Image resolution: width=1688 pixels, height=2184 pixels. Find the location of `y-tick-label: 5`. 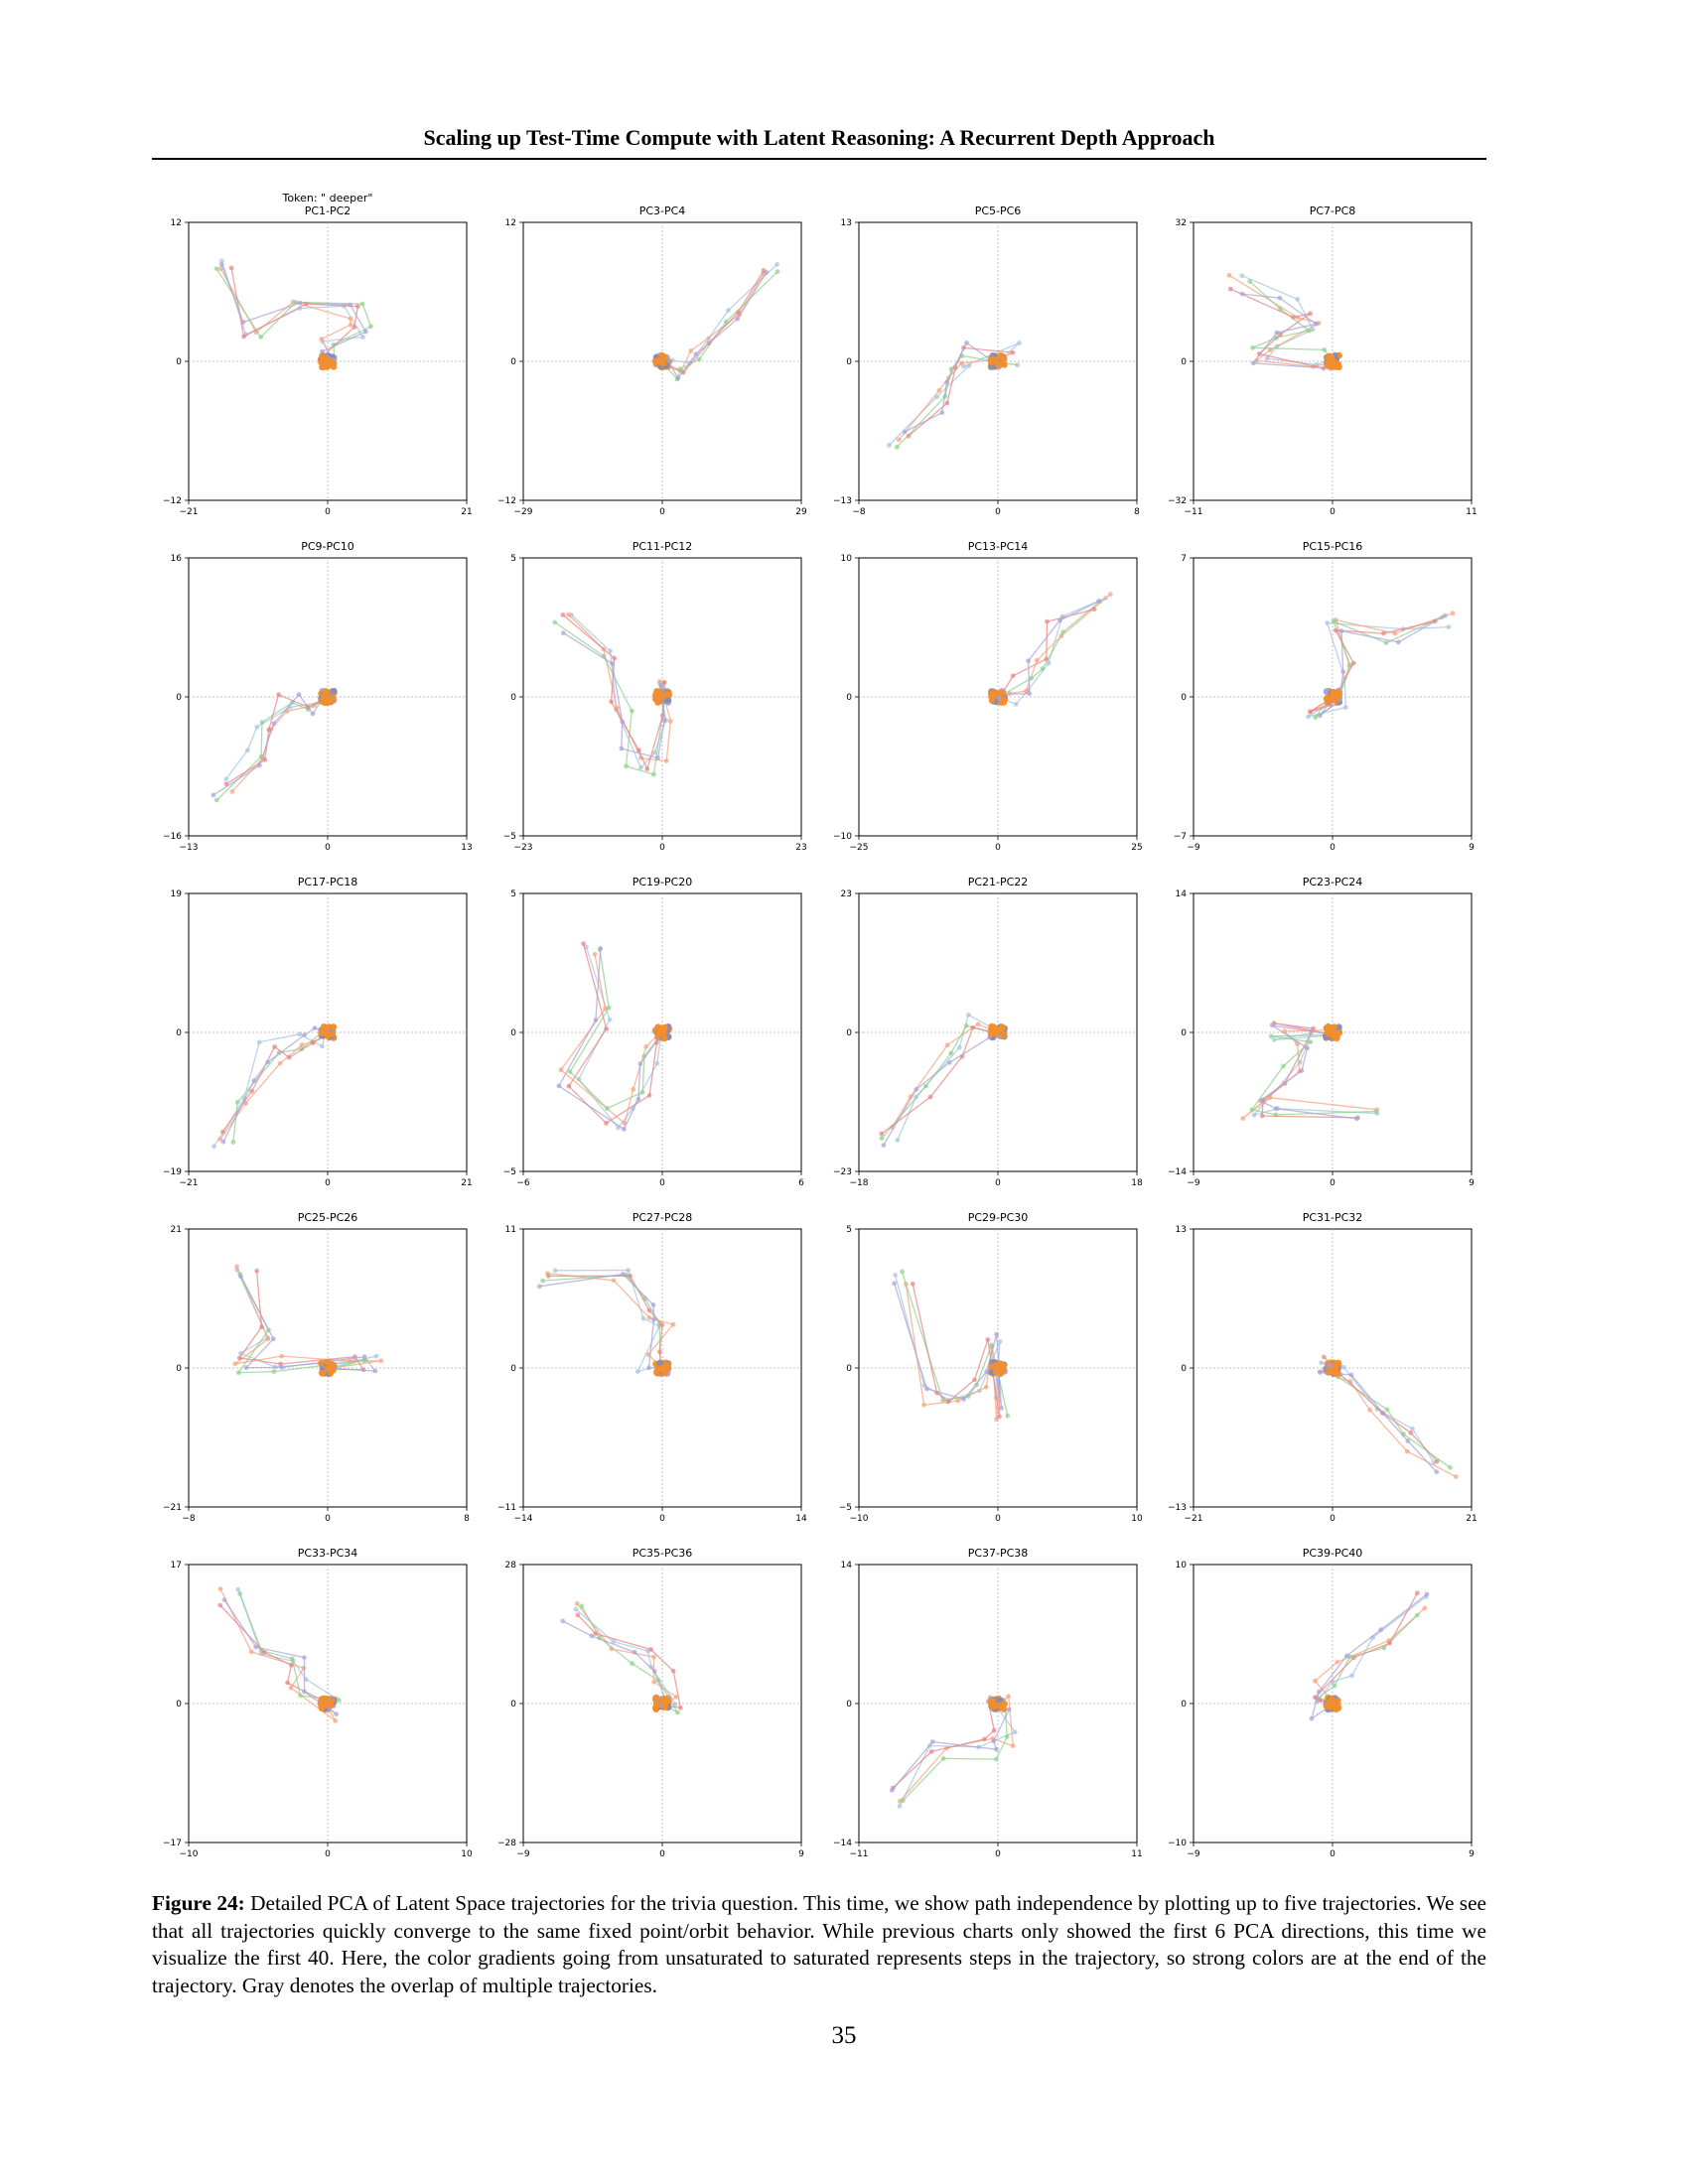

y-tick-label: 5 is located at coordinates (513, 894).